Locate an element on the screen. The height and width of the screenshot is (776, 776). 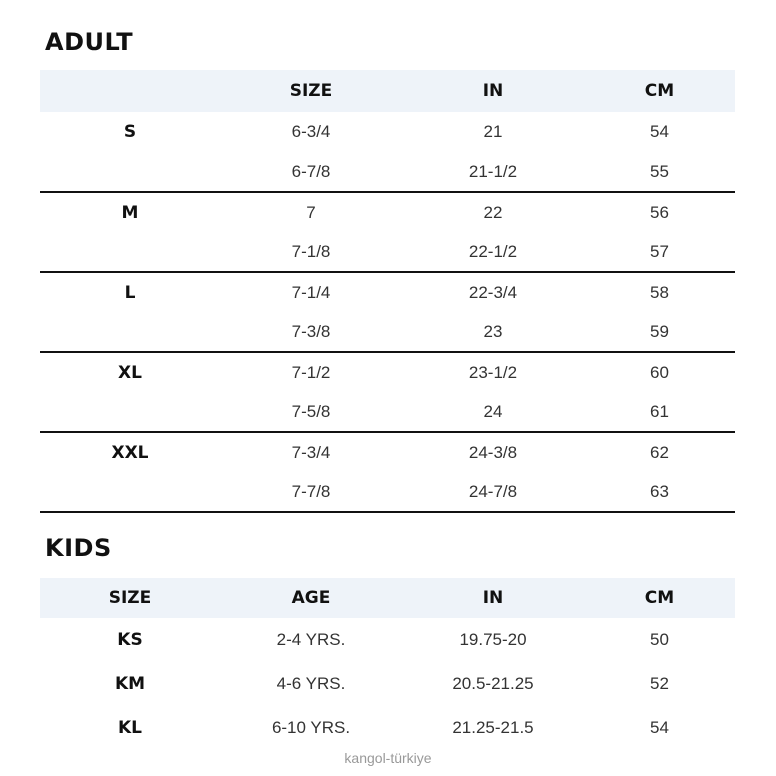
inches: 21-1/2 is located at coordinates (493, 172).